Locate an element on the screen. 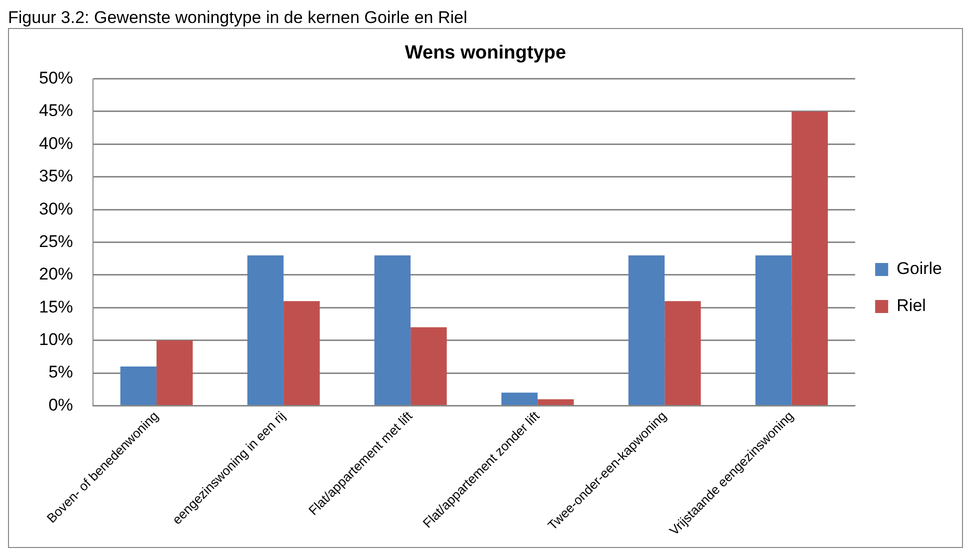 The height and width of the screenshot is (554, 973). chart-title: Wens woningtype is located at coordinates (485, 53).